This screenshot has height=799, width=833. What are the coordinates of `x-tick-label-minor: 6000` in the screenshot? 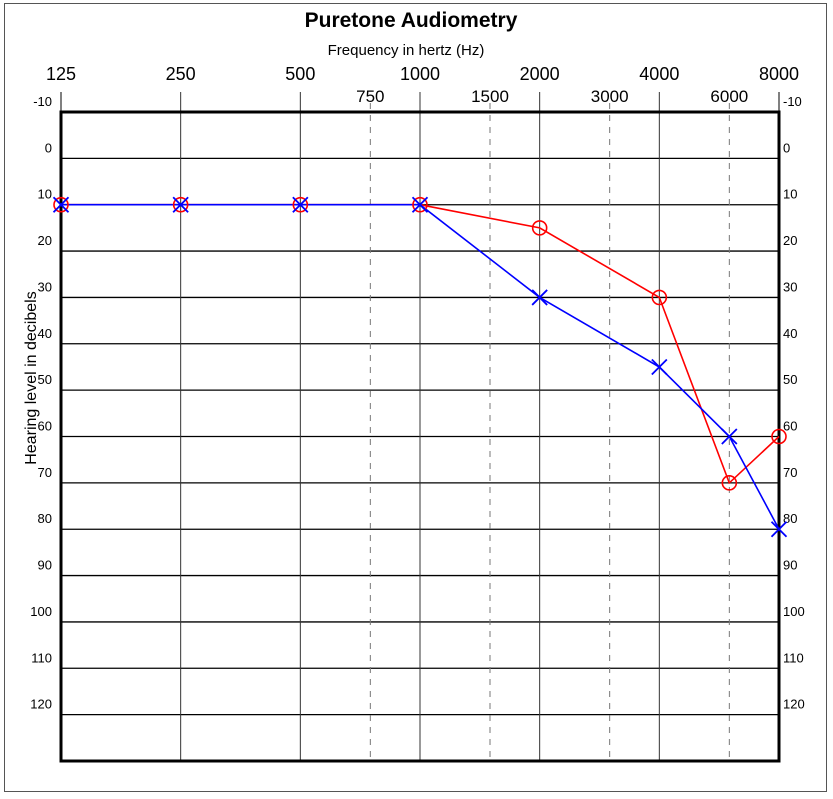 It's located at (729, 96).